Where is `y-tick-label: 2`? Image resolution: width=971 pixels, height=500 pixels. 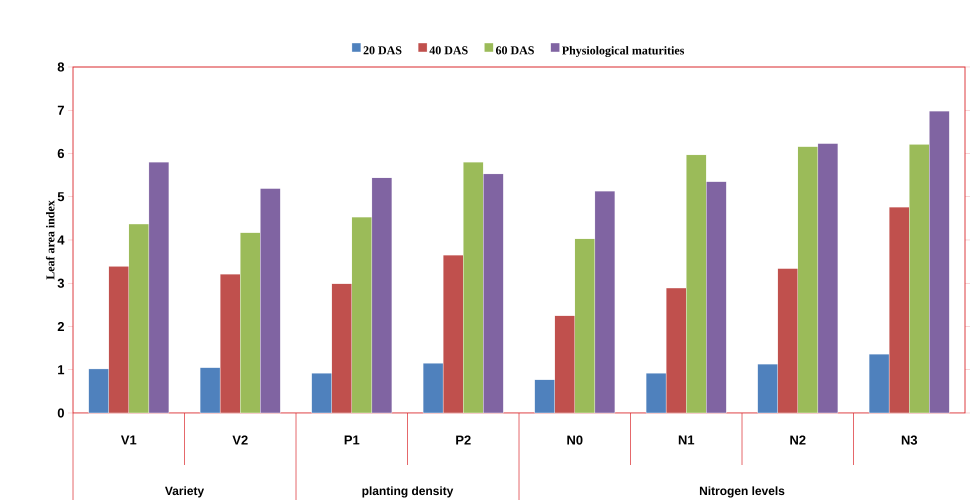 y-tick-label: 2 is located at coordinates (61, 327).